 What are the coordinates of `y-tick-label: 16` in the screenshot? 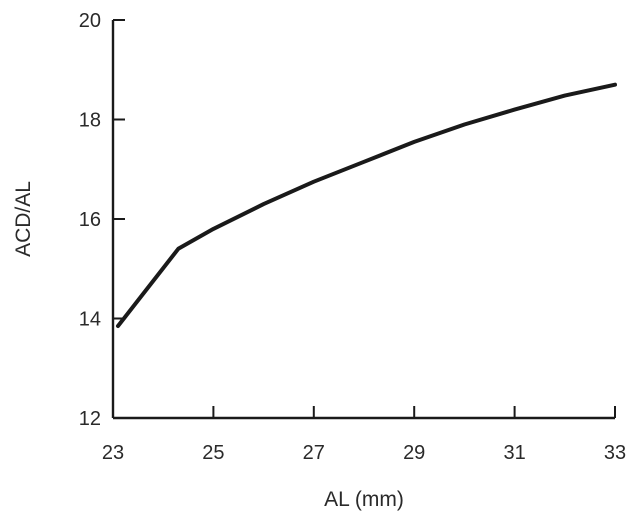 It's located at (90, 220).